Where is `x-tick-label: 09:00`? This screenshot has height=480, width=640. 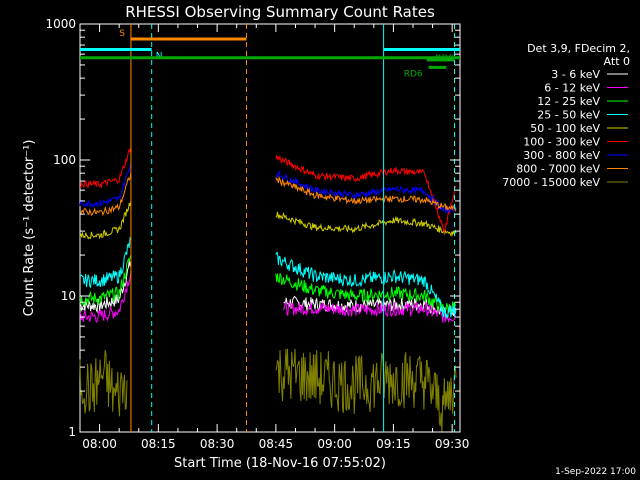
x-tick-label: 09:00 is located at coordinates (334, 444).